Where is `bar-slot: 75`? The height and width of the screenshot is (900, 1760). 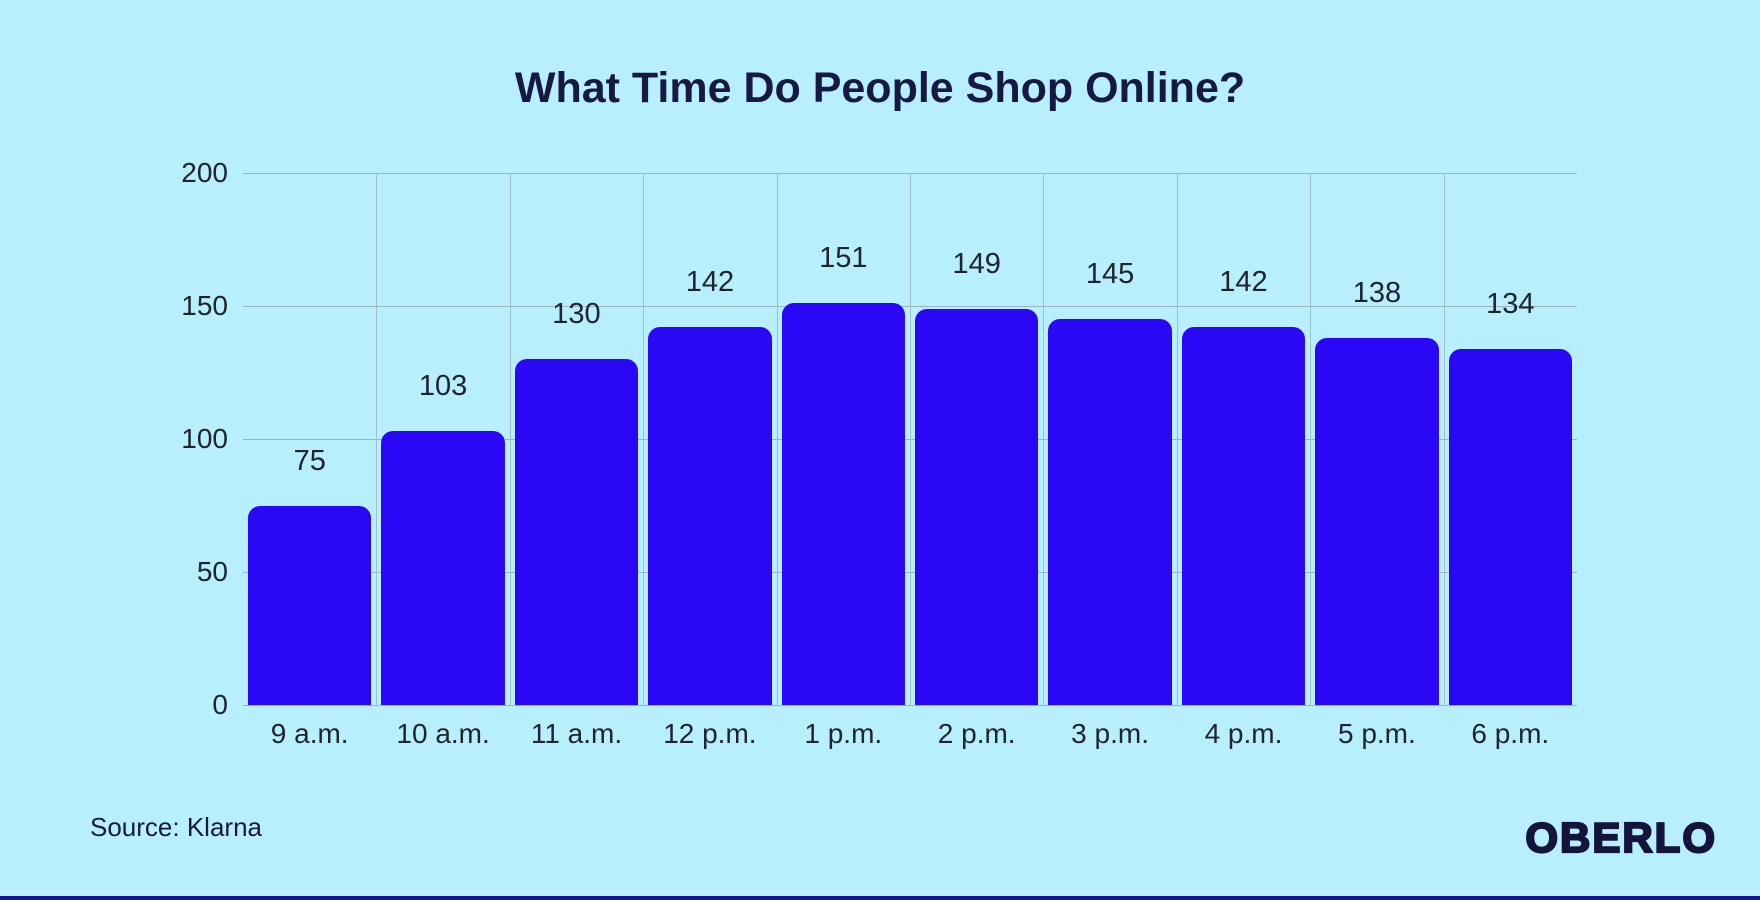 bar-slot: 75 is located at coordinates (309, 439).